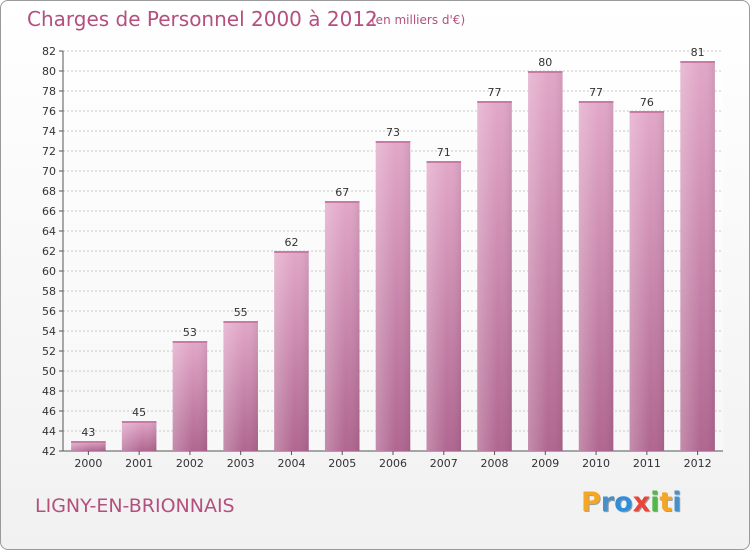 The image size is (750, 550). Describe the element at coordinates (49, 91) in the screenshot. I see `y-tick-label: 78` at that location.